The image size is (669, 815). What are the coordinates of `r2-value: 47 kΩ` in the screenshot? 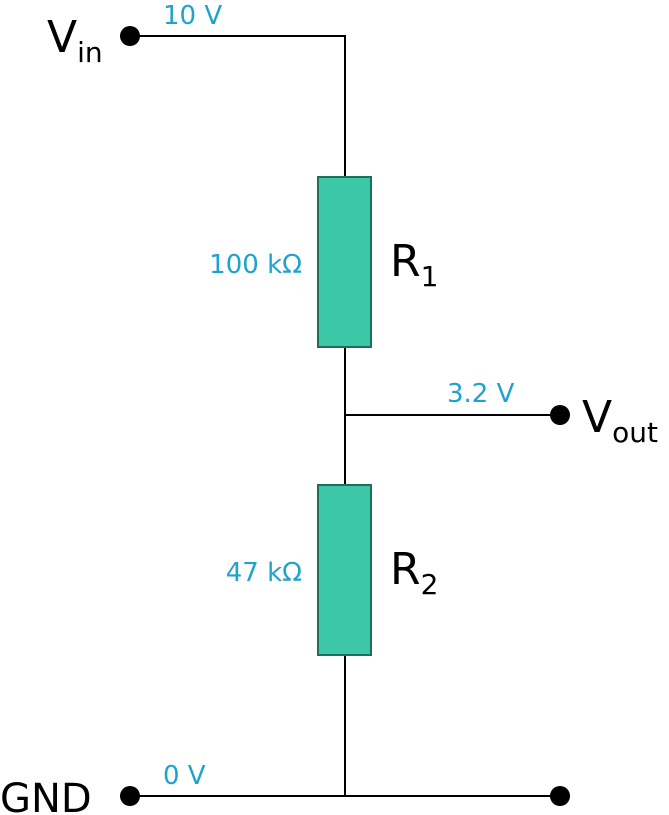 It's located at (264, 573).